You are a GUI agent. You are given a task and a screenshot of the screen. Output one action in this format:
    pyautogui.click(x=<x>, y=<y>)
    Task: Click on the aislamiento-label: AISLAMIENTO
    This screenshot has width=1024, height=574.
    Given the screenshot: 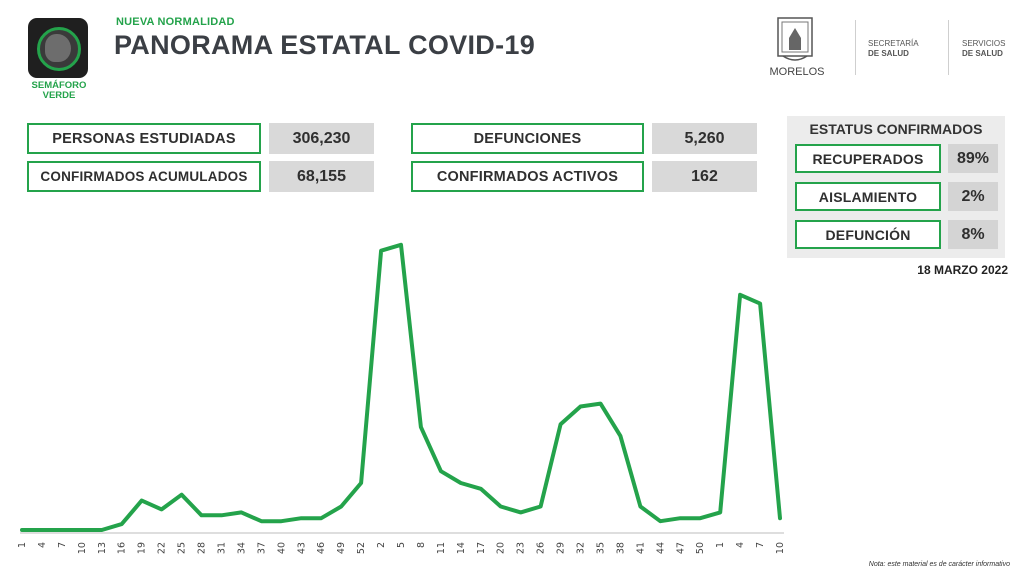 What is the action you would take?
    pyautogui.click(x=868, y=196)
    